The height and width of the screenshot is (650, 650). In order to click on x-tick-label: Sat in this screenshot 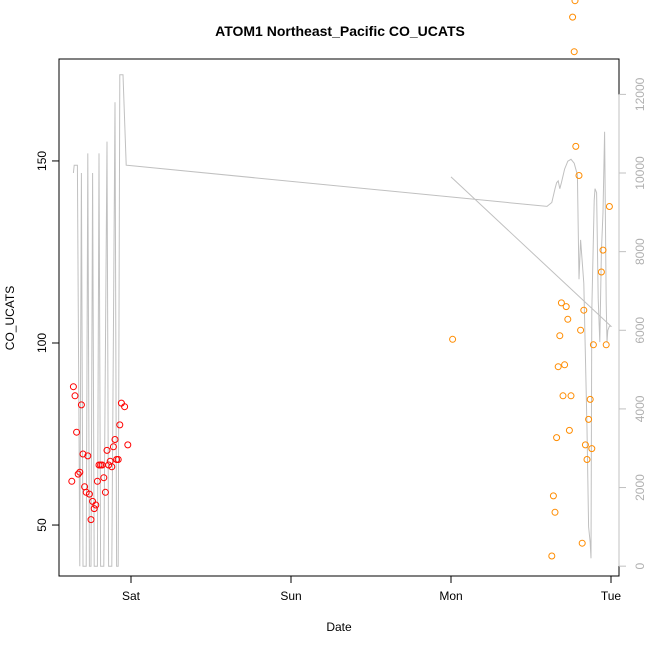, I will do `click(131, 596)`.